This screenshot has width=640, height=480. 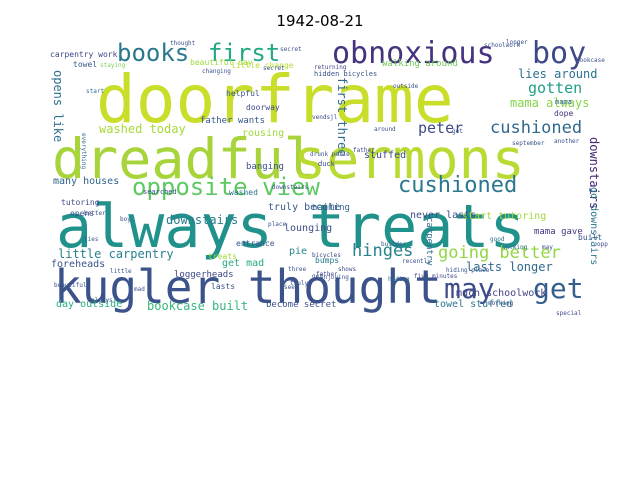 I want to click on word-cloud-term: obnoxious, so click(x=413, y=54).